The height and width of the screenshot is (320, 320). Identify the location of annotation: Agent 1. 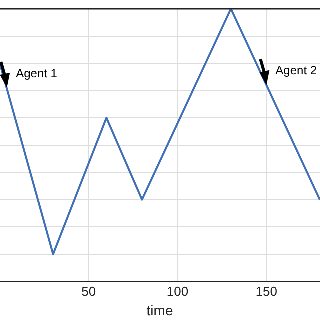
(37, 73).